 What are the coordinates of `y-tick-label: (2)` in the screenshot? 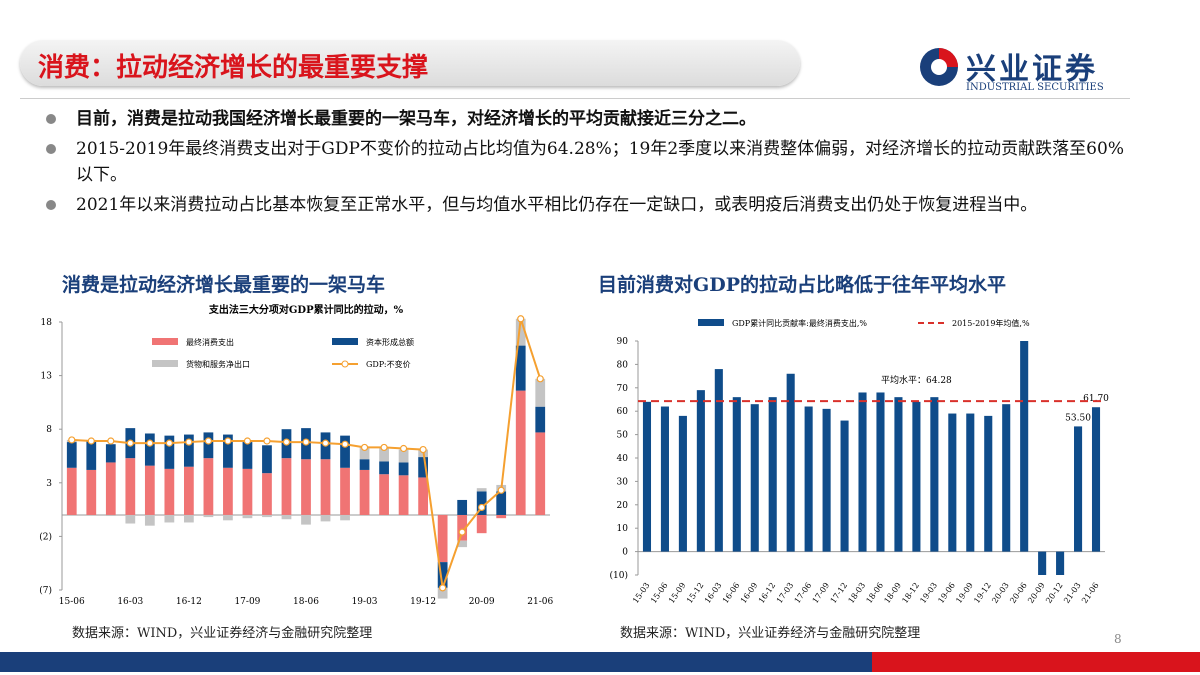 It's located at (45, 536).